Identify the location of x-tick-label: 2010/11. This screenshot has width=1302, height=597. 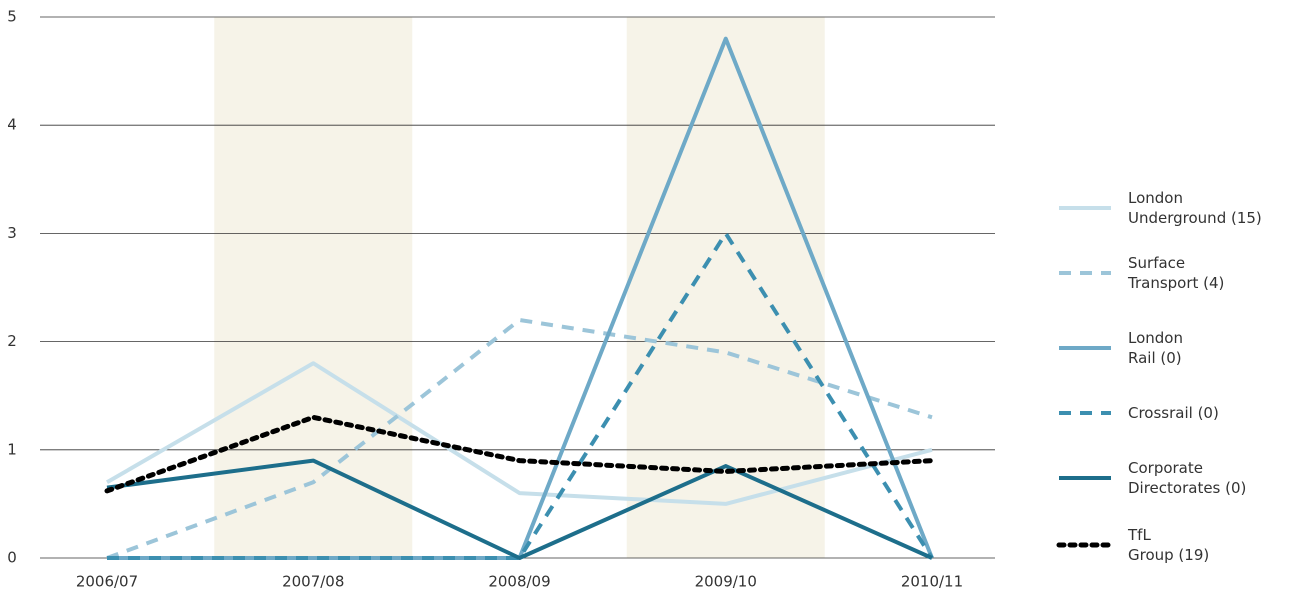
(932, 582).